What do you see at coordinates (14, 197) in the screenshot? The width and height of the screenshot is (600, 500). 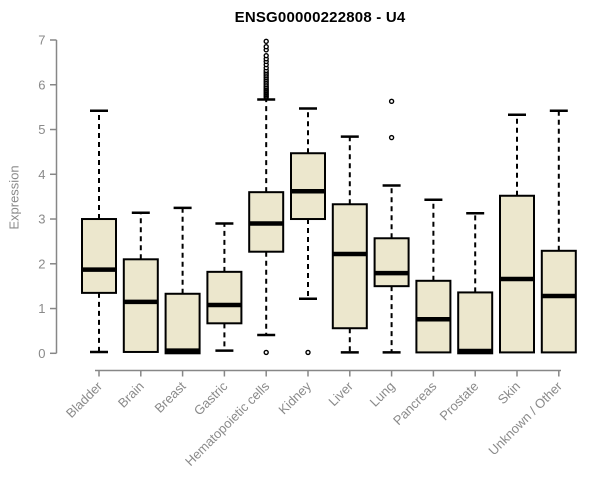 I see `y-axis-label: Expression` at bounding box center [14, 197].